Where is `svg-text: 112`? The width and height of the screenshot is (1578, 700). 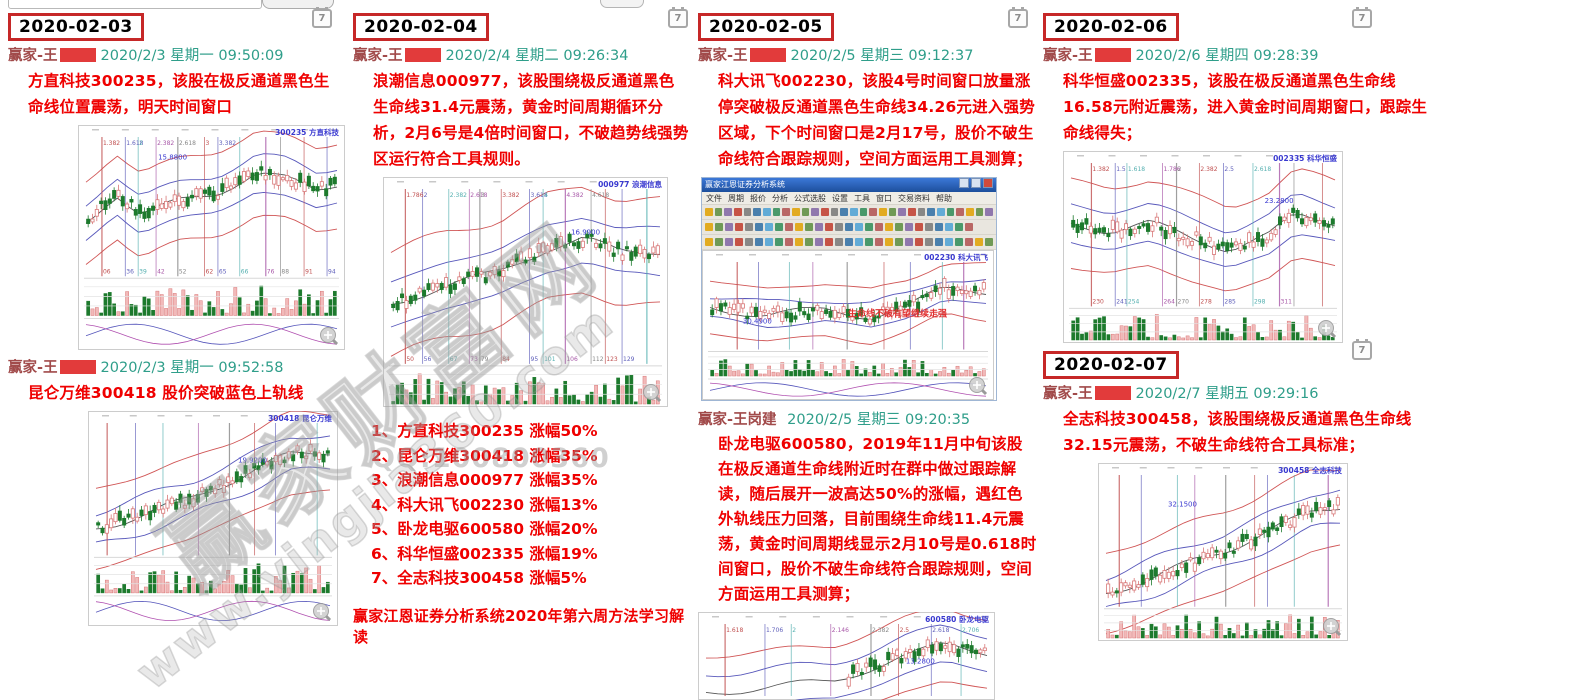
svg-text: 112 is located at coordinates (598, 359).